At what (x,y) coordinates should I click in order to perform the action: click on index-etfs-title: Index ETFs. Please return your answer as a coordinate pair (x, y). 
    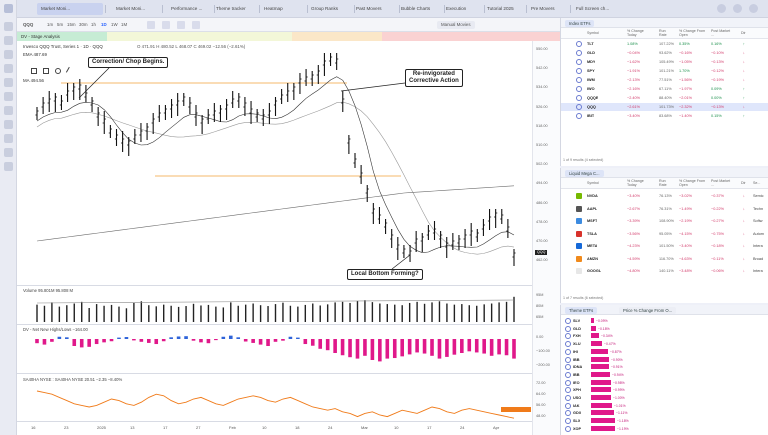
    Looking at the image, I should click on (580, 23).